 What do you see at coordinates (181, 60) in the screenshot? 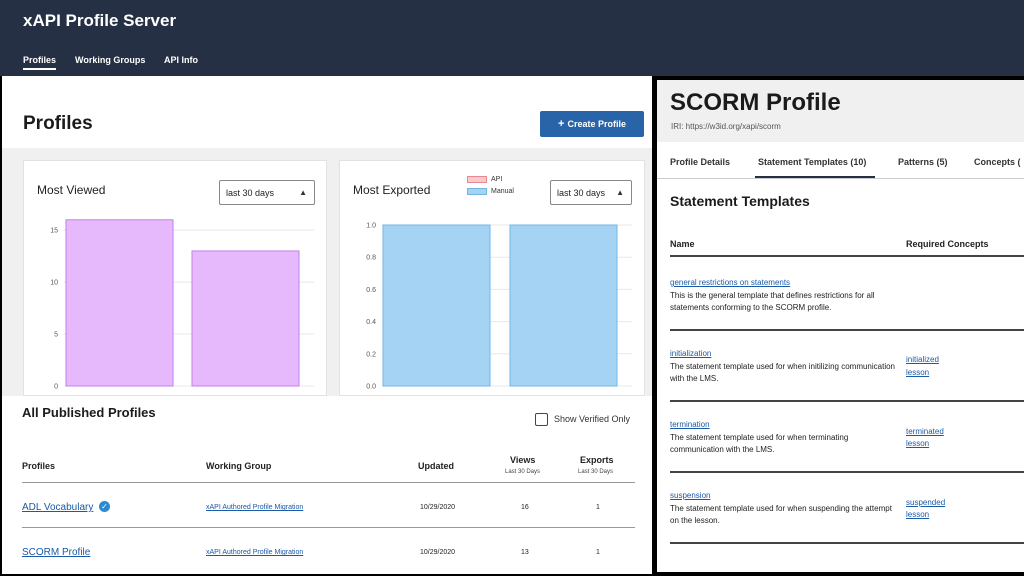
I see `nav-tab-api-info: API Info` at bounding box center [181, 60].